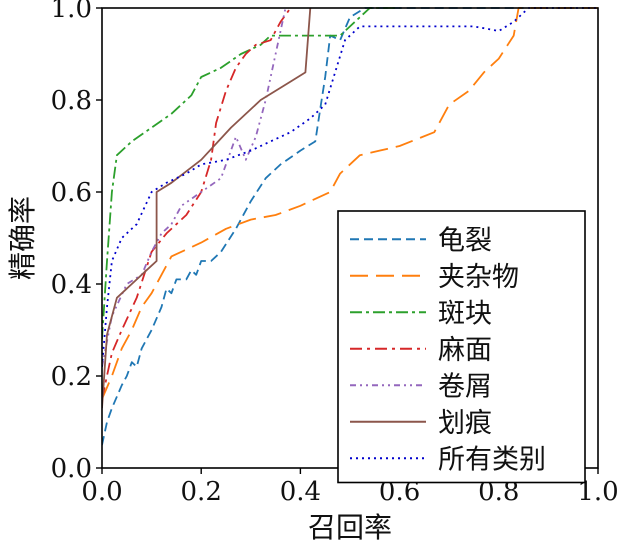 This screenshot has width=621, height=546. Describe the element at coordinates (22, 238) in the screenshot. I see `y-axis-label: 精确率` at that location.